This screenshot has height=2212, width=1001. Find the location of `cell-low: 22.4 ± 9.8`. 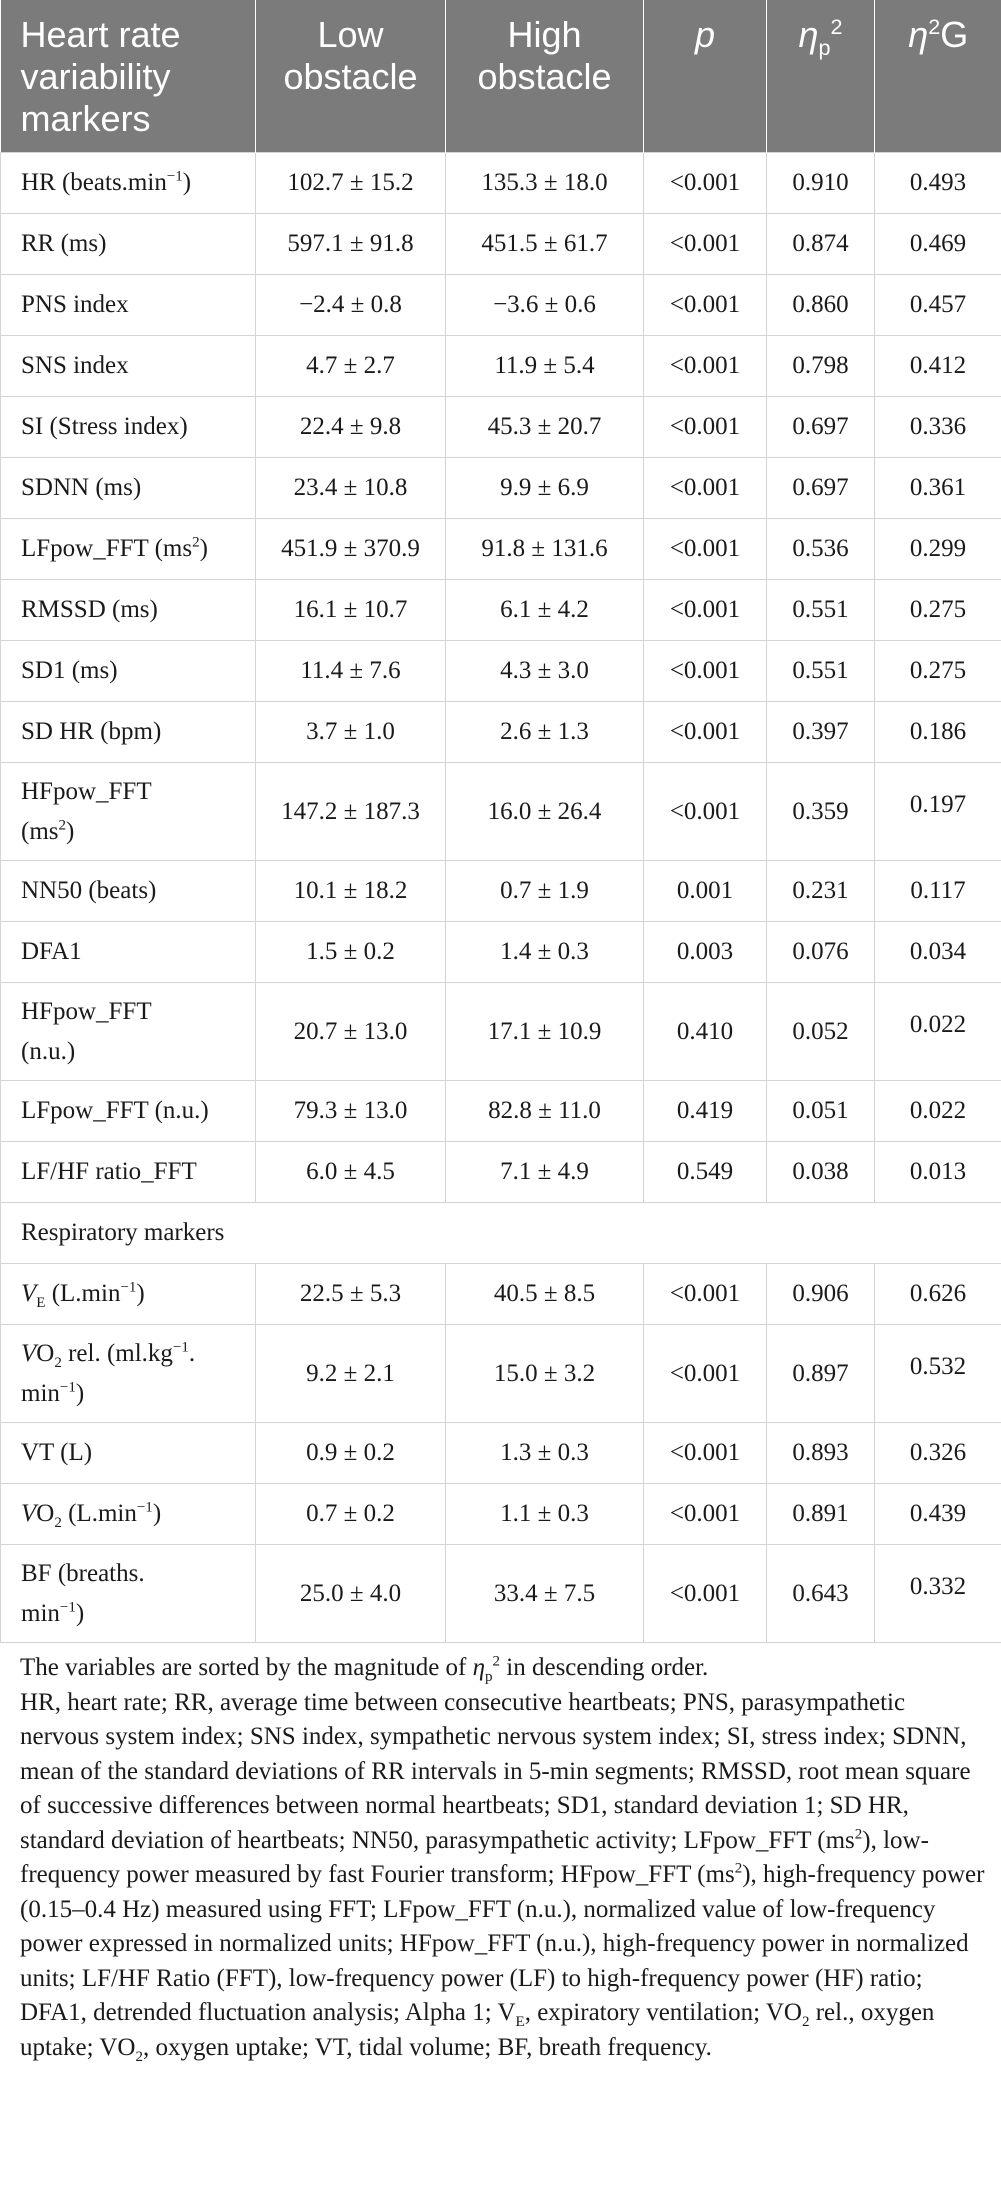

cell-low: 22.4 ± 9.8 is located at coordinates (350, 427).